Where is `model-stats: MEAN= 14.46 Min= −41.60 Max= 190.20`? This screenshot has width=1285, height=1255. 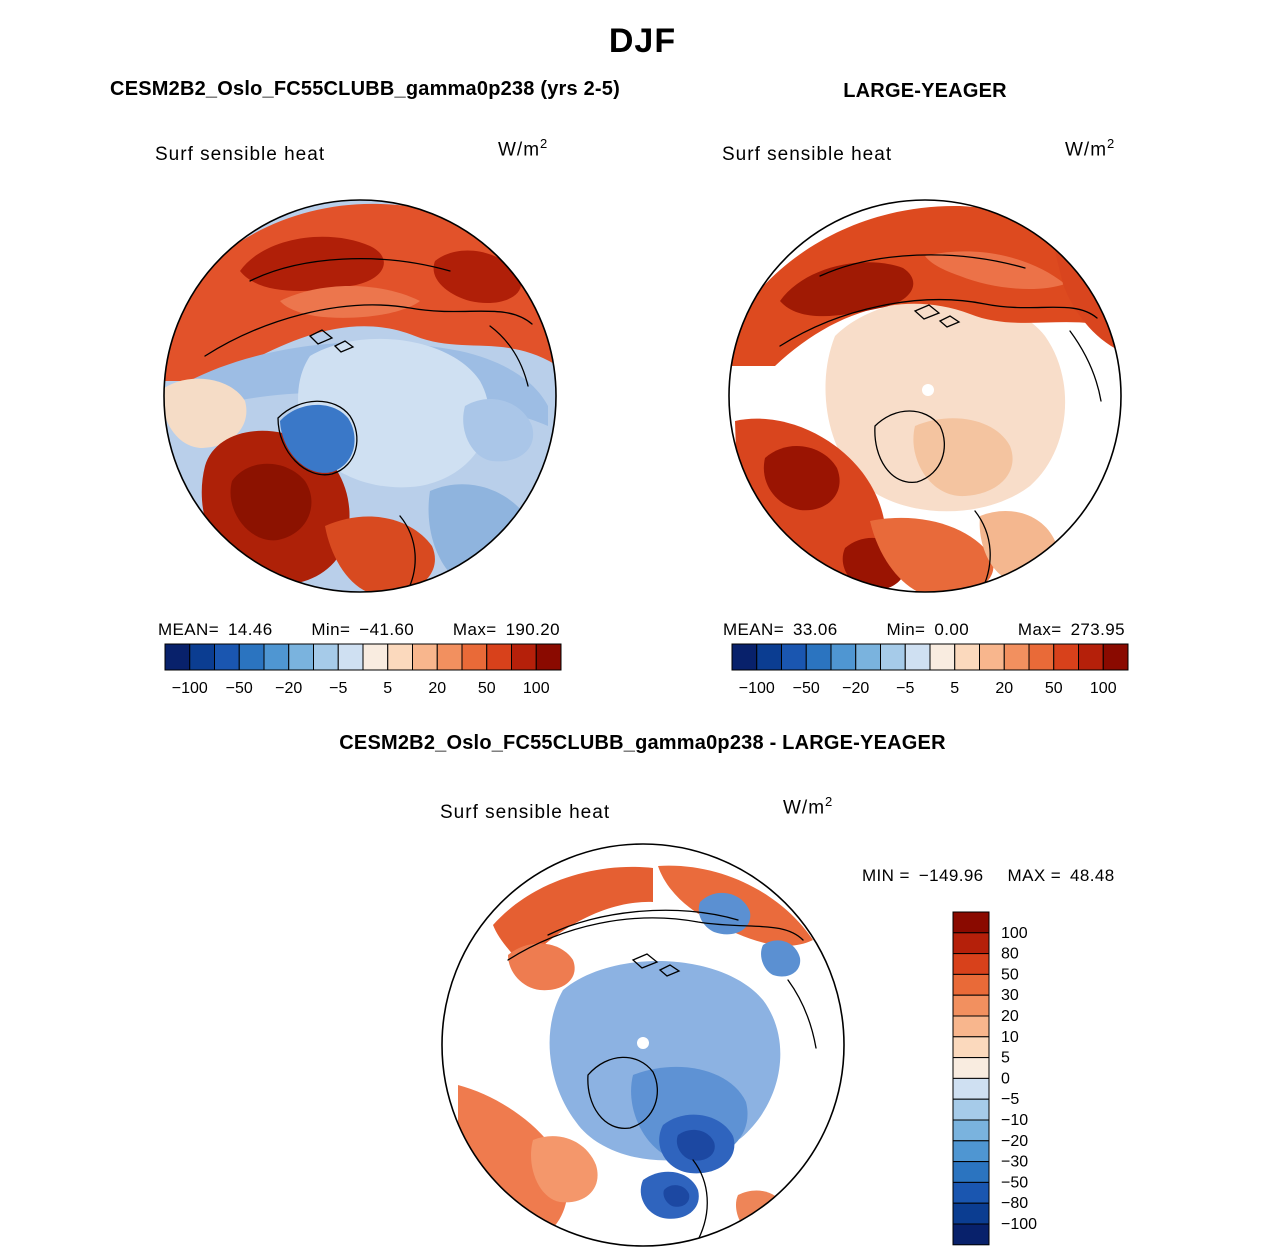
model-stats: MEAN= 14.46 Min= −41.60 Max= 190.20 is located at coordinates (359, 630).